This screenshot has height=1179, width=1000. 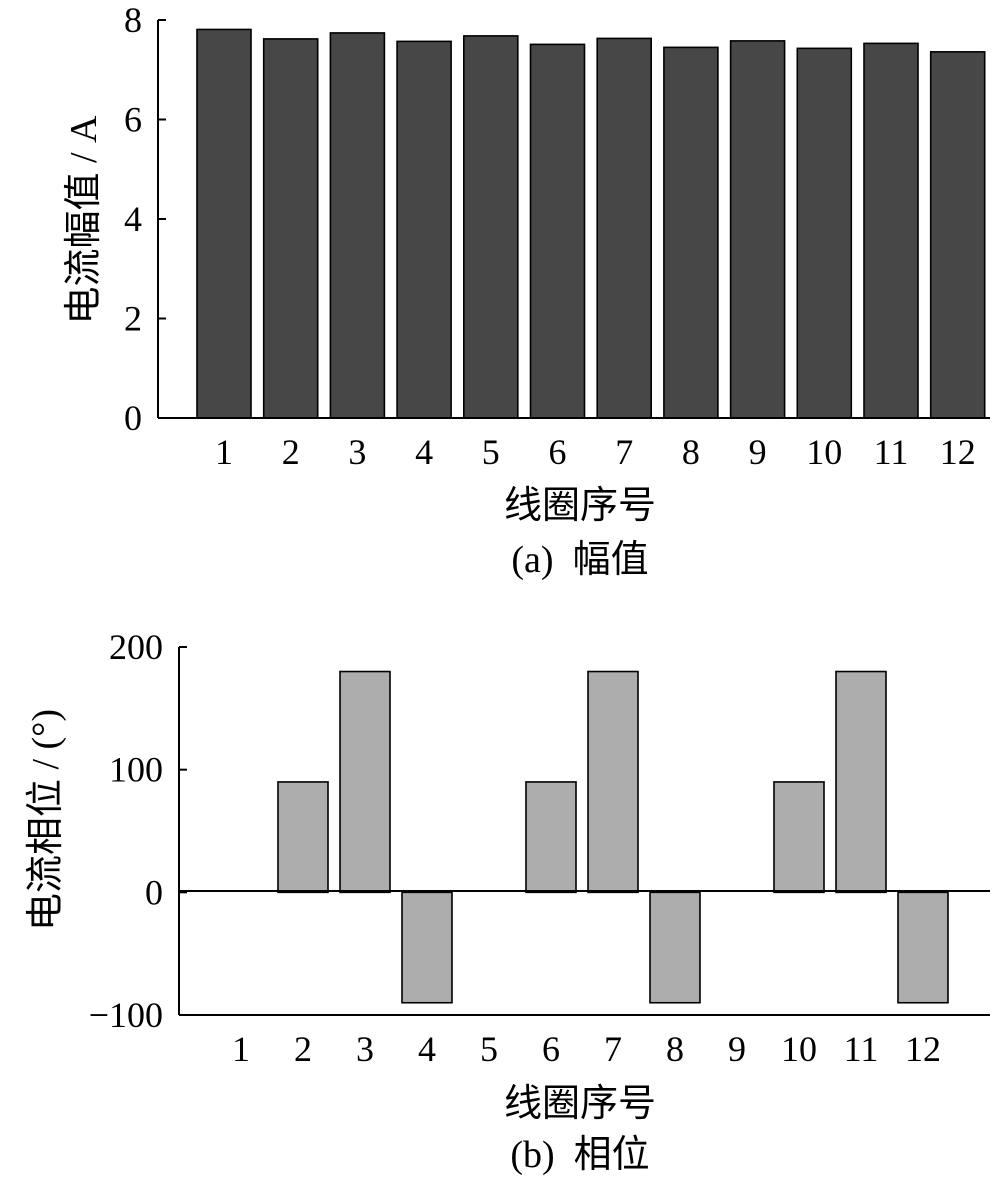 What do you see at coordinates (84, 220) in the screenshot?
I see `chart-a-y-axis-label: 电流幅值 / A` at bounding box center [84, 220].